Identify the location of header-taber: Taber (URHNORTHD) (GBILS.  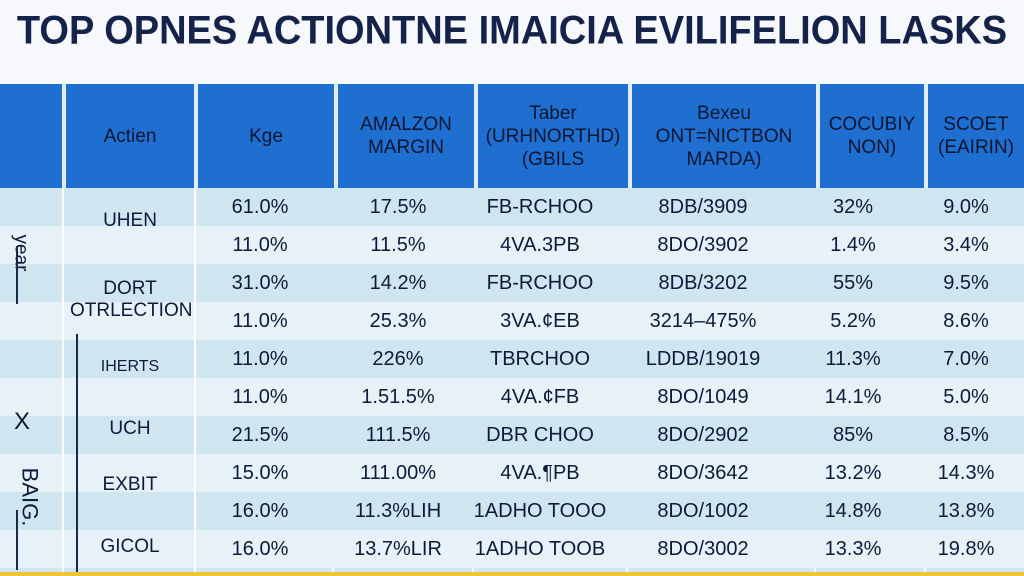
(553, 136).